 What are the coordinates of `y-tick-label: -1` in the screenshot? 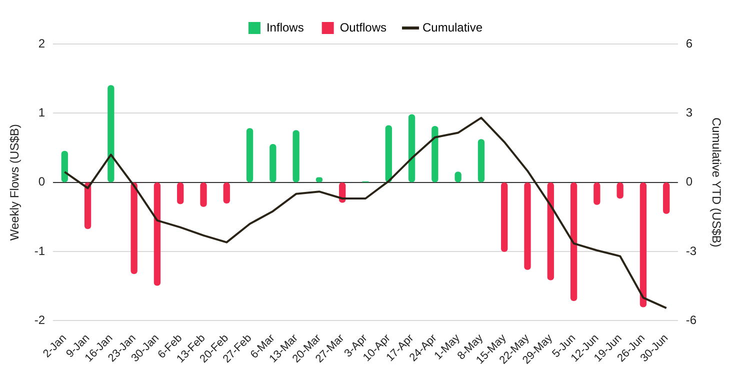 It's located at (40, 251).